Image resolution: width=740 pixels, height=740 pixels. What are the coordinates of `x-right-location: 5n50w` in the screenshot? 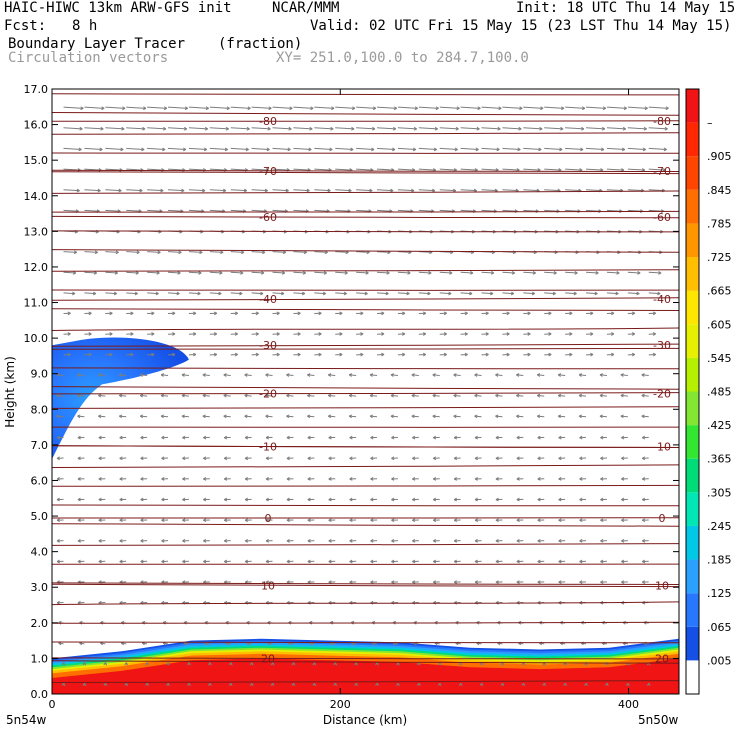 It's located at (658, 720).